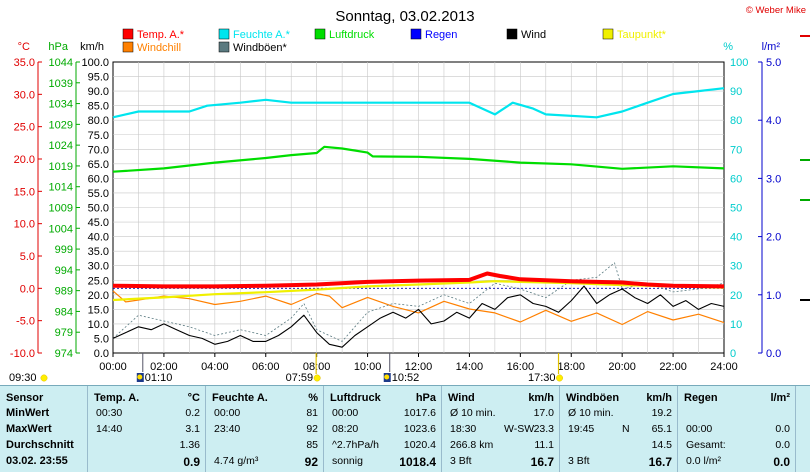 The image size is (810, 472). I want to click on kmh-tick-label: 65.0, so click(98, 165).